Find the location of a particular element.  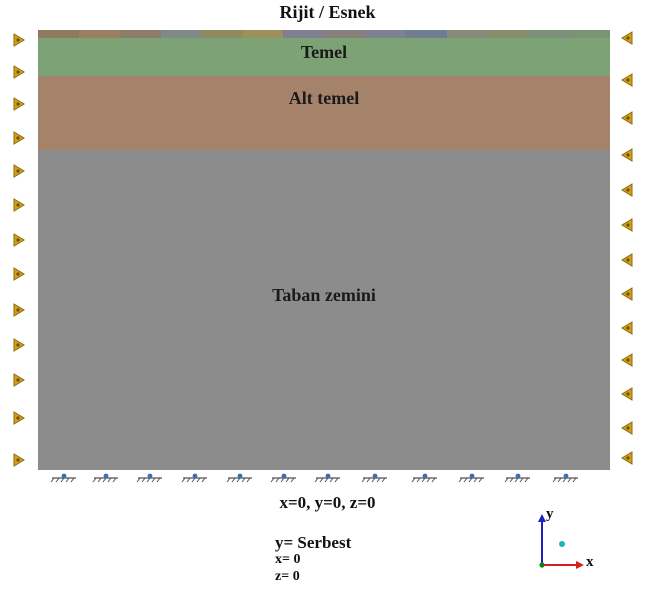

layer-taban-zemini-label: Taban zemini is located at coordinates (324, 294).